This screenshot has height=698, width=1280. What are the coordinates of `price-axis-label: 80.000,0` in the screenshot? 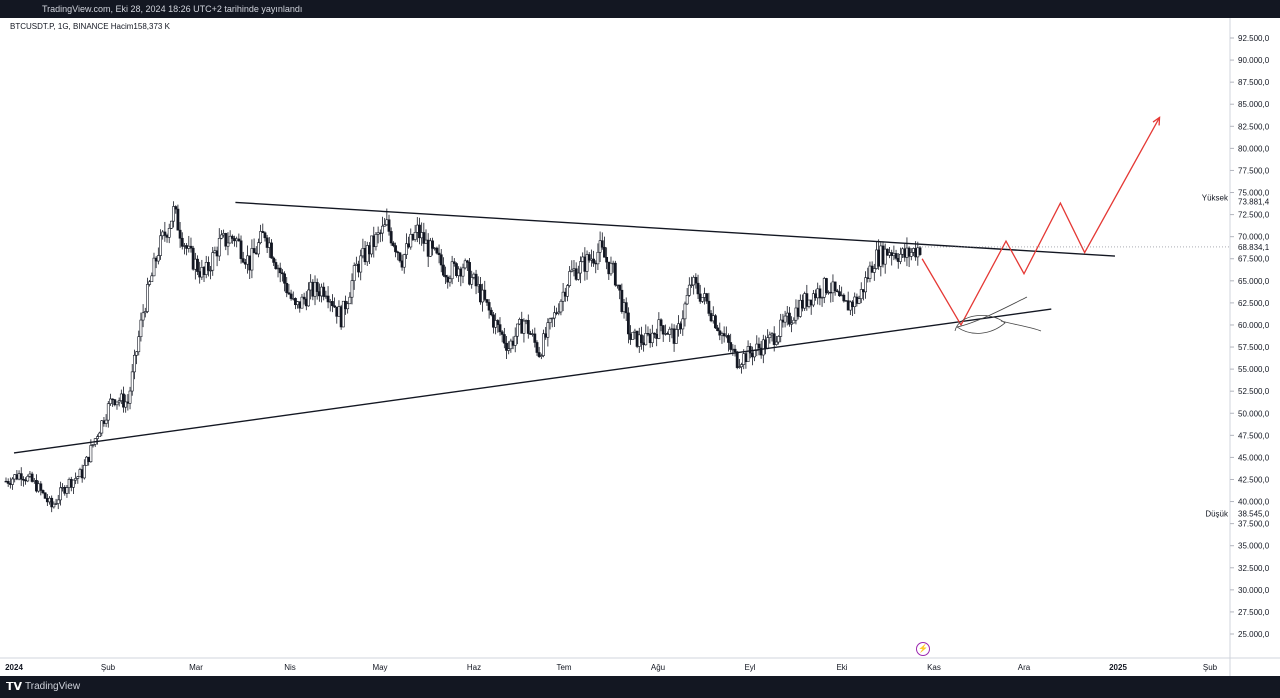 It's located at (1254, 148).